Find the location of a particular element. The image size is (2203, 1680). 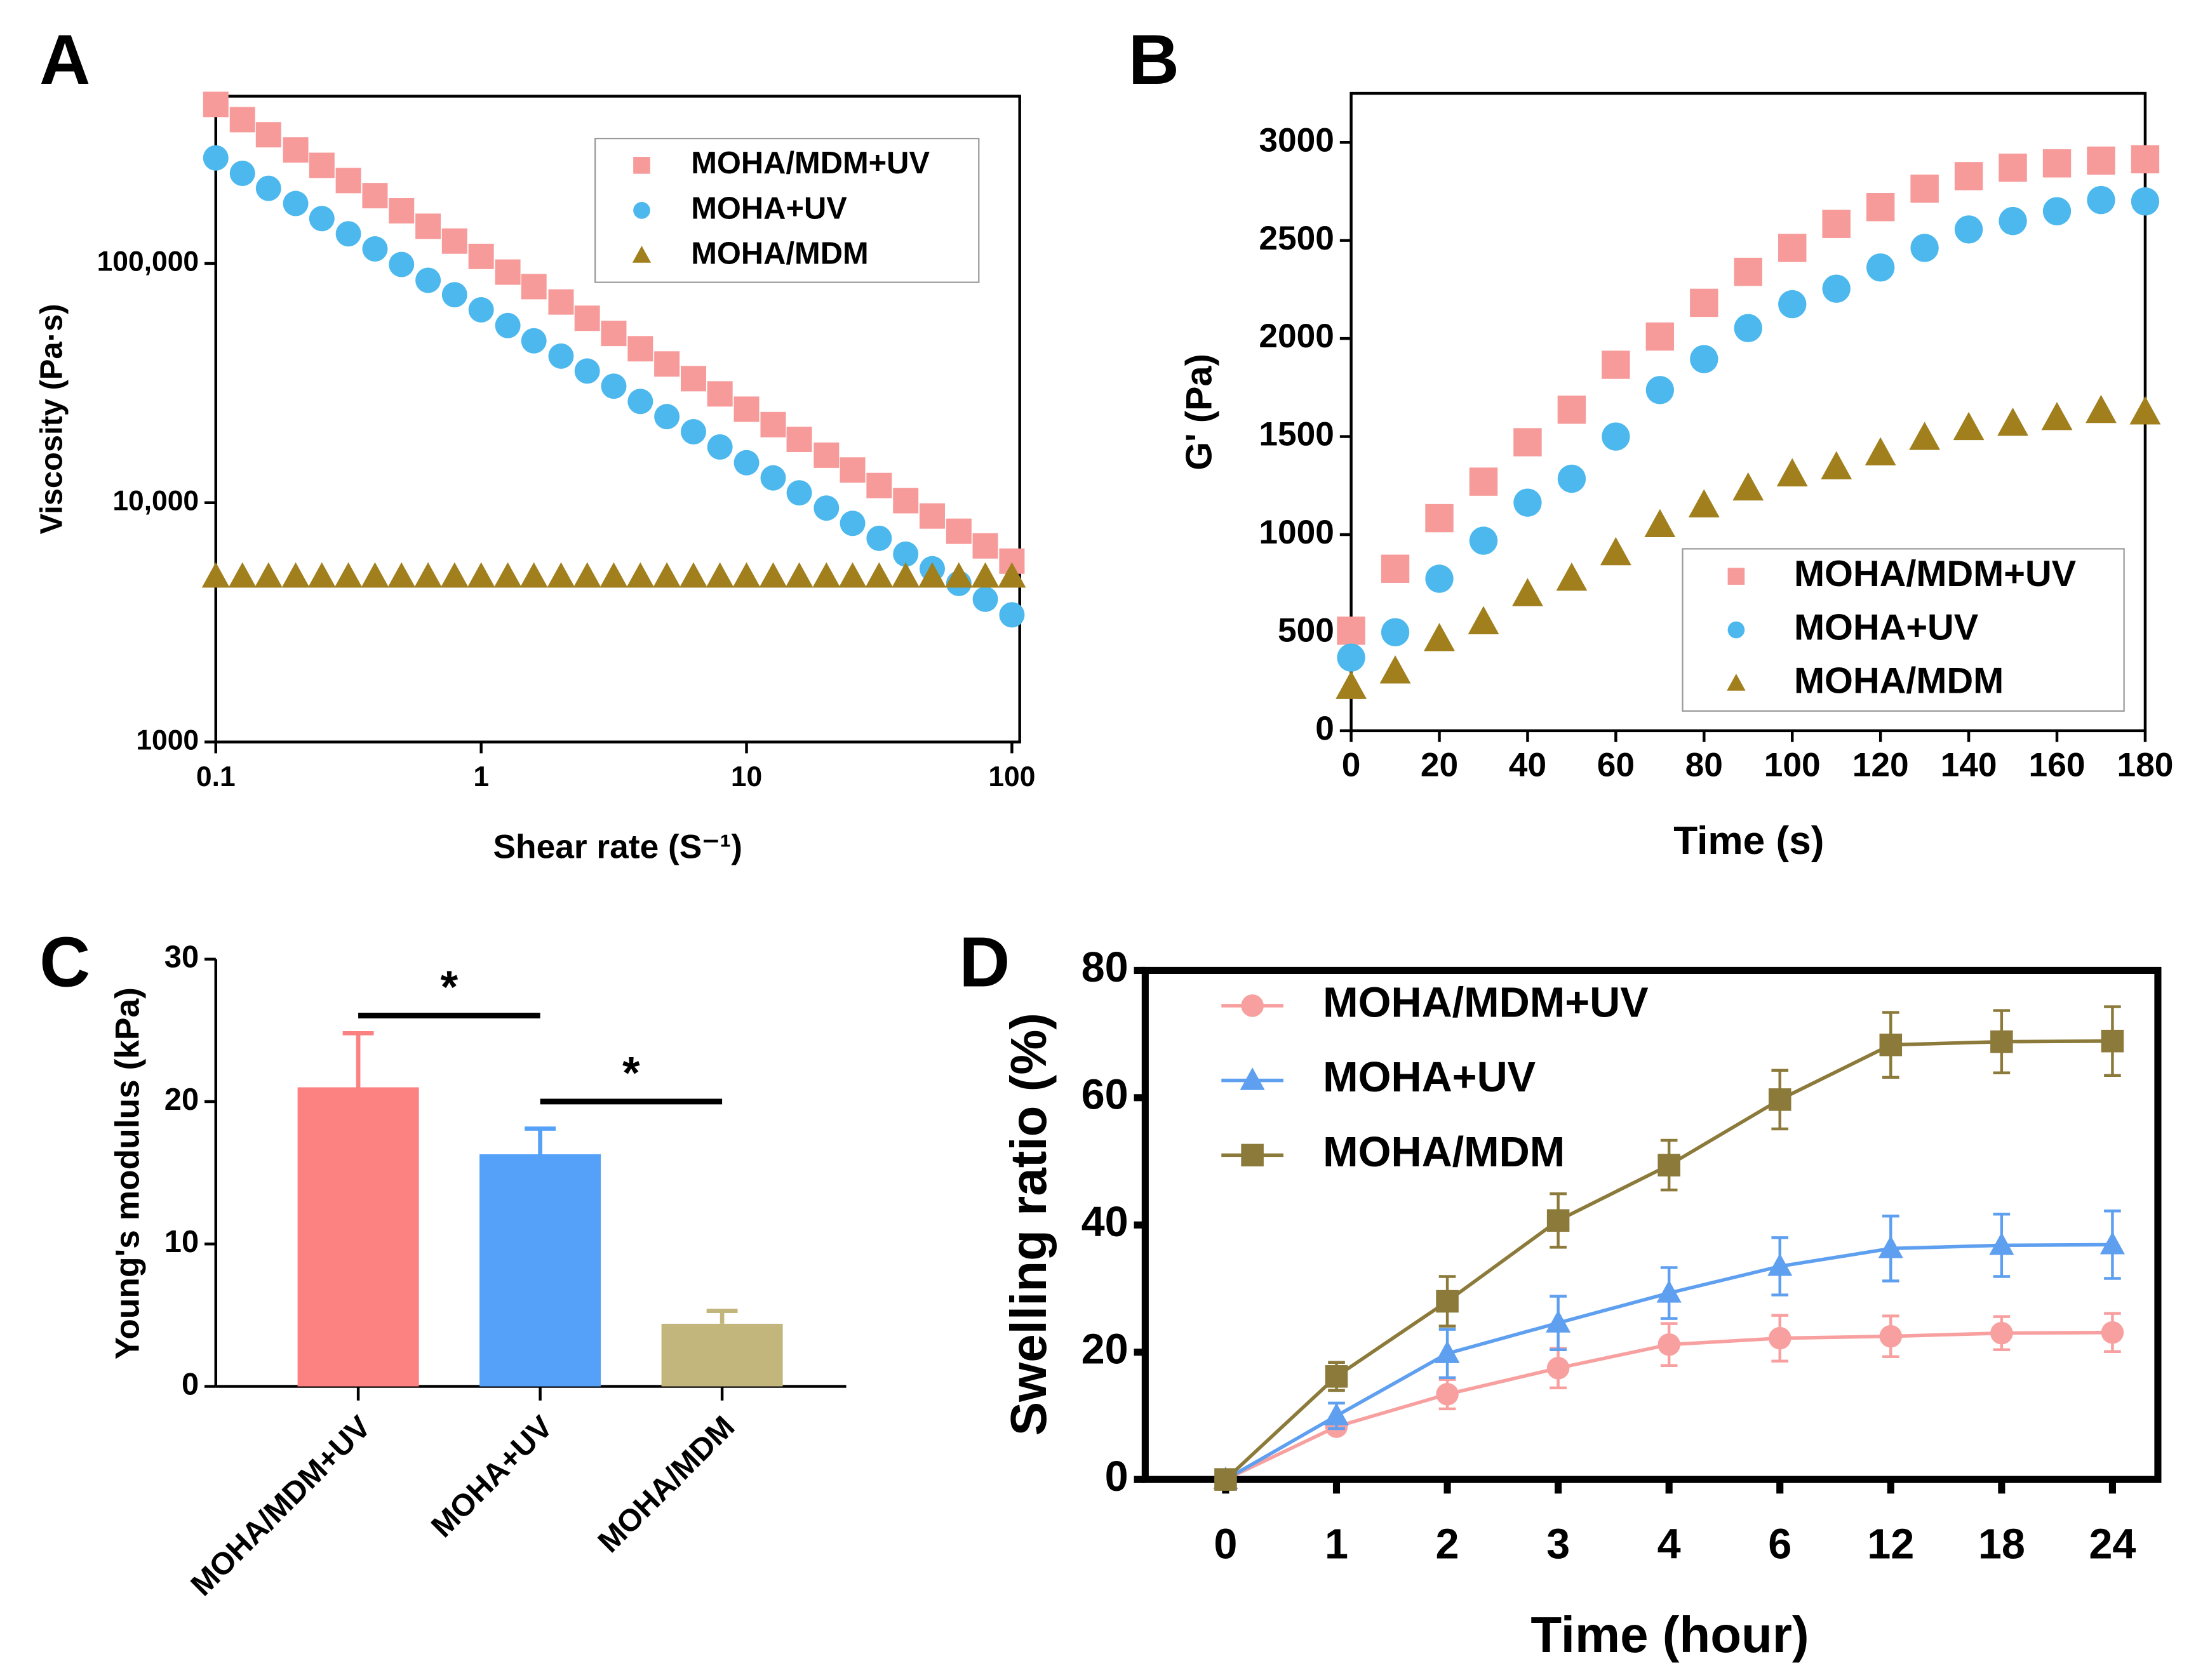

x-tick-label: 160 is located at coordinates (2057, 765).